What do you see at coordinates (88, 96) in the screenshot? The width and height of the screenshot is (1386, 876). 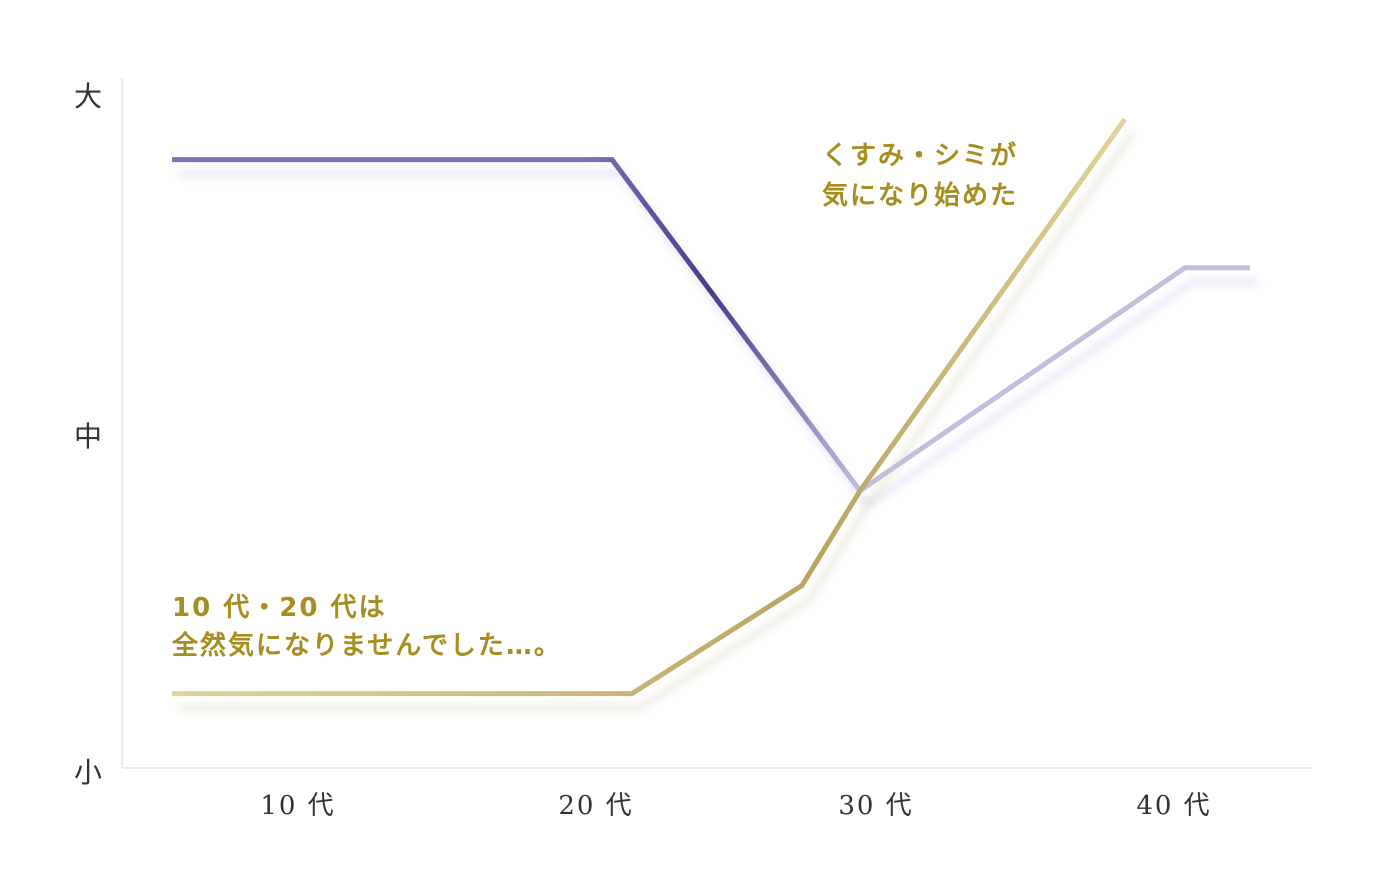 I see `y-tick-label: 大` at bounding box center [88, 96].